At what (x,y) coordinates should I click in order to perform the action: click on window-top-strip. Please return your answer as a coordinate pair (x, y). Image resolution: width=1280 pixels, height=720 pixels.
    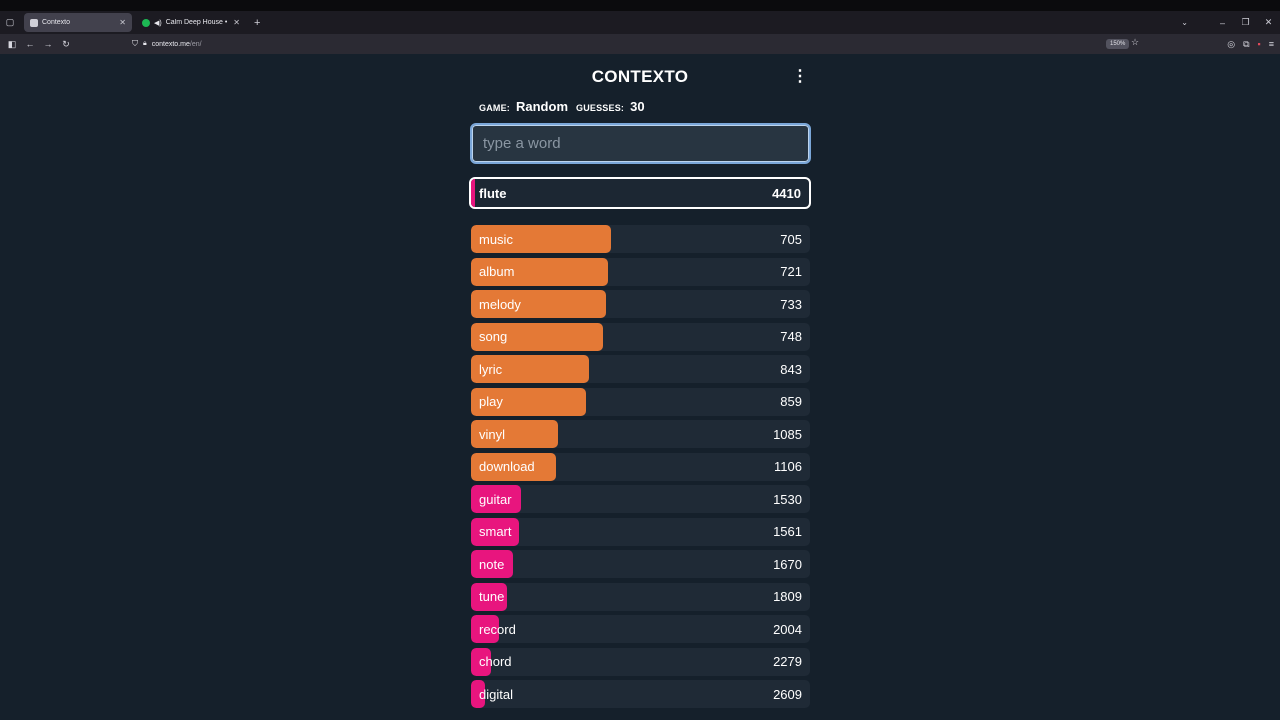
    Looking at the image, I should click on (640, 5).